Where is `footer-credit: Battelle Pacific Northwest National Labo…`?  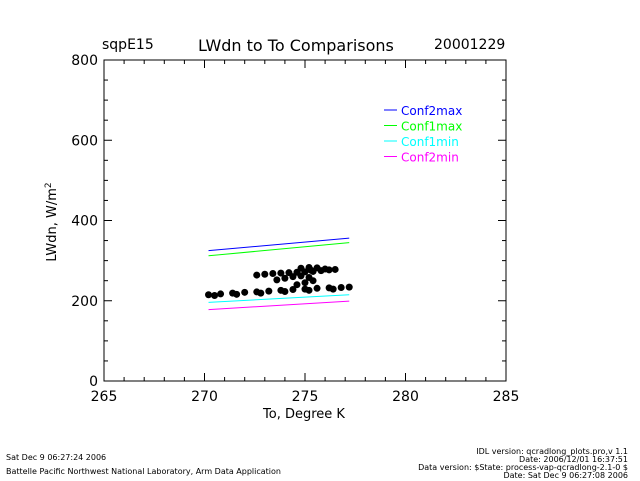
footer-credit: Battelle Pacific Northwest National Labo… is located at coordinates (143, 471).